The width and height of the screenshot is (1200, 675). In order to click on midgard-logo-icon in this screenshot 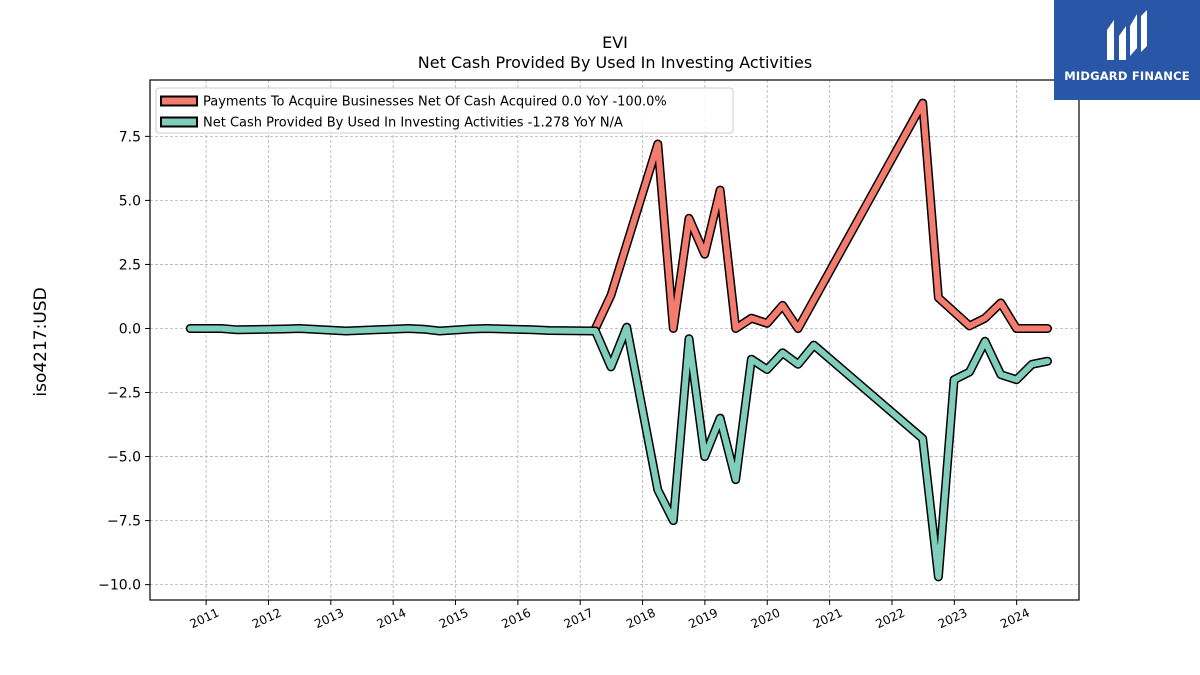, I will do `click(1127, 35)`.